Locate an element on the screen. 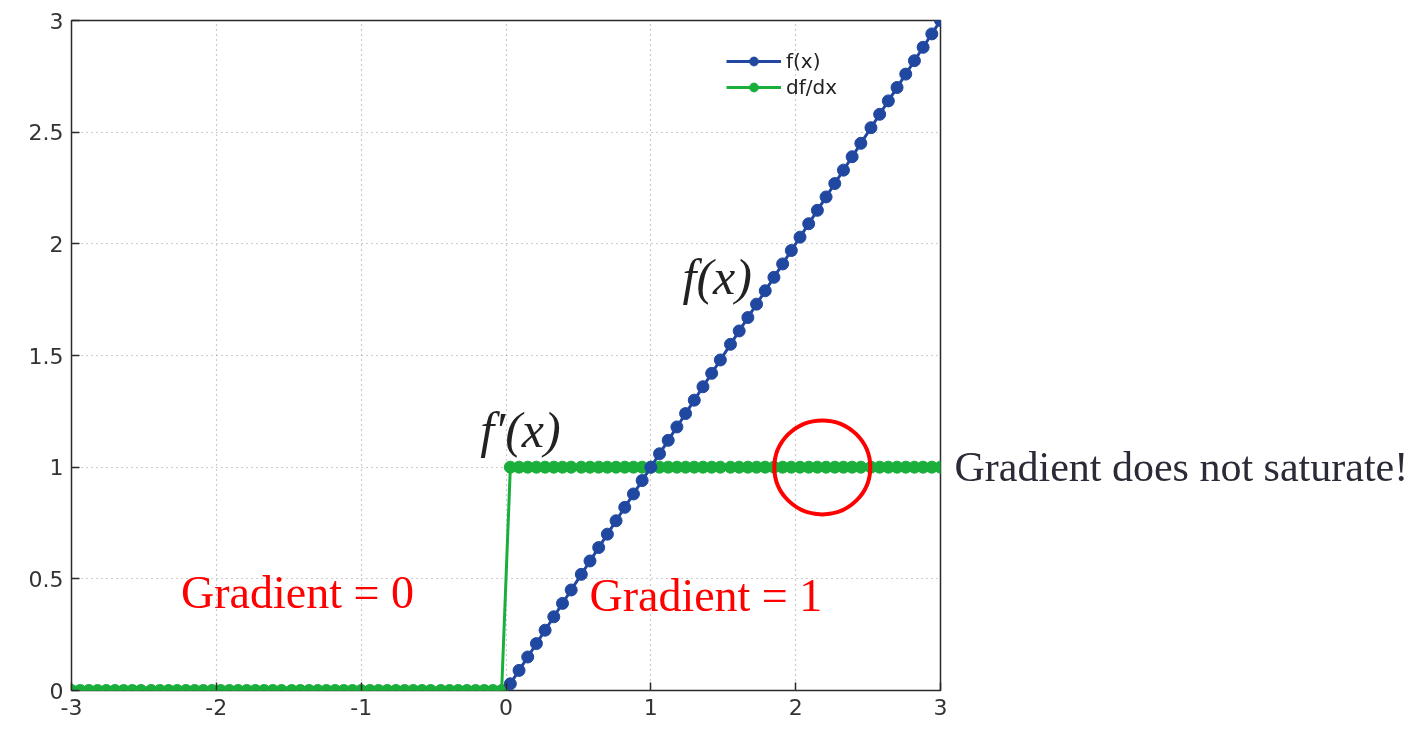 The height and width of the screenshot is (735, 1422). y-tick-label: 1 is located at coordinates (56, 468).